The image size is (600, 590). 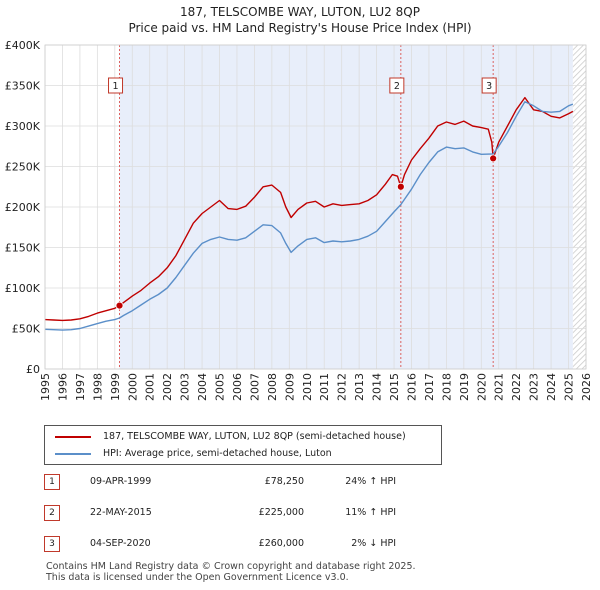 What do you see at coordinates (377, 387) in the screenshot?
I see `x-tick-label: 2014` at bounding box center [377, 387].